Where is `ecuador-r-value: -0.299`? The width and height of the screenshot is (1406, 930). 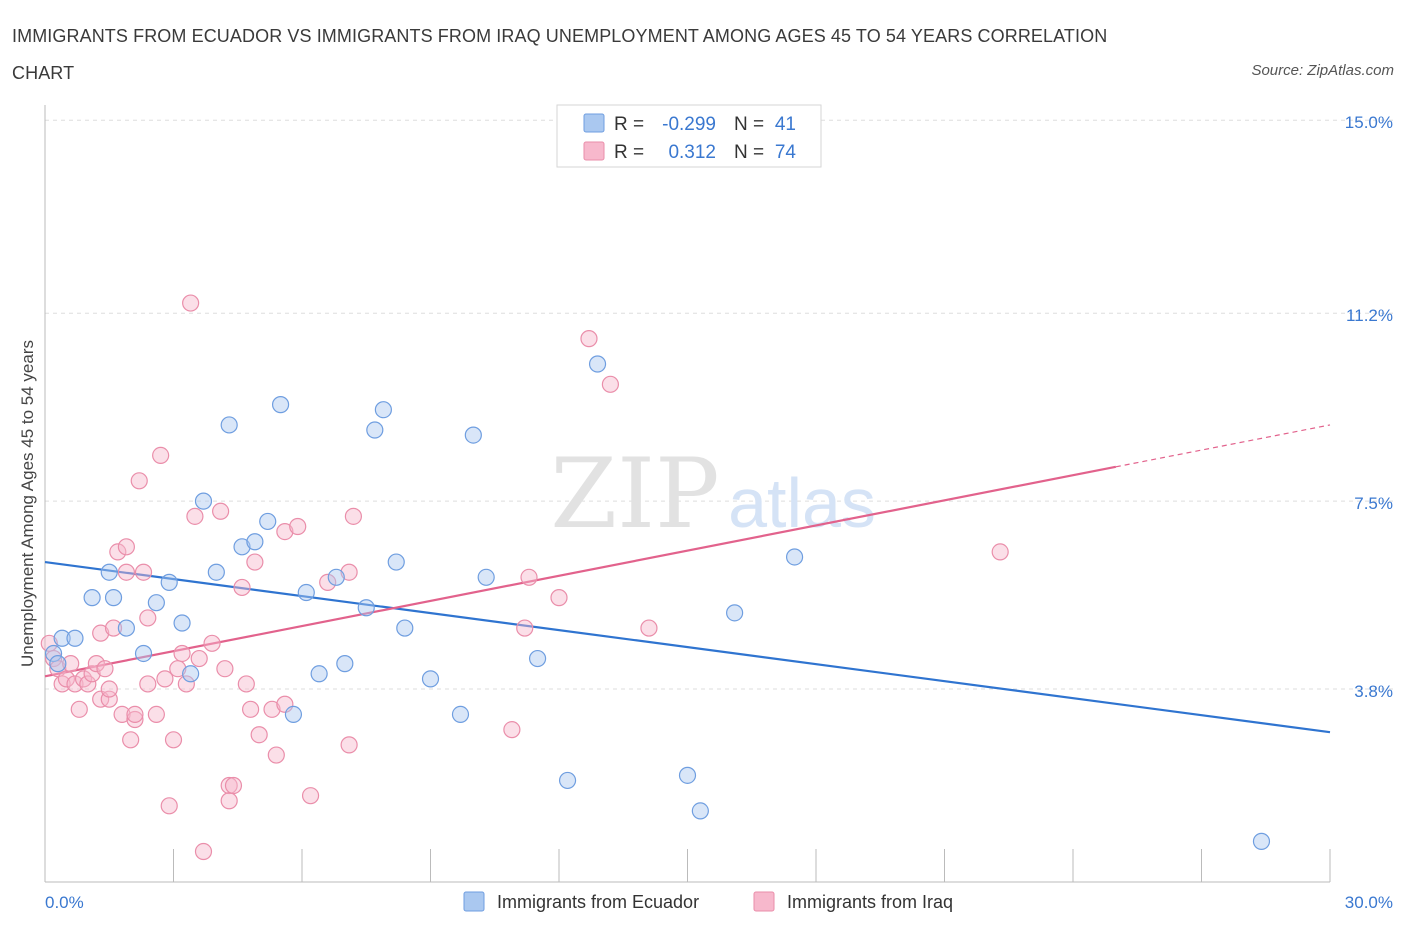 ecuador-r-value: -0.299 is located at coordinates (689, 124).